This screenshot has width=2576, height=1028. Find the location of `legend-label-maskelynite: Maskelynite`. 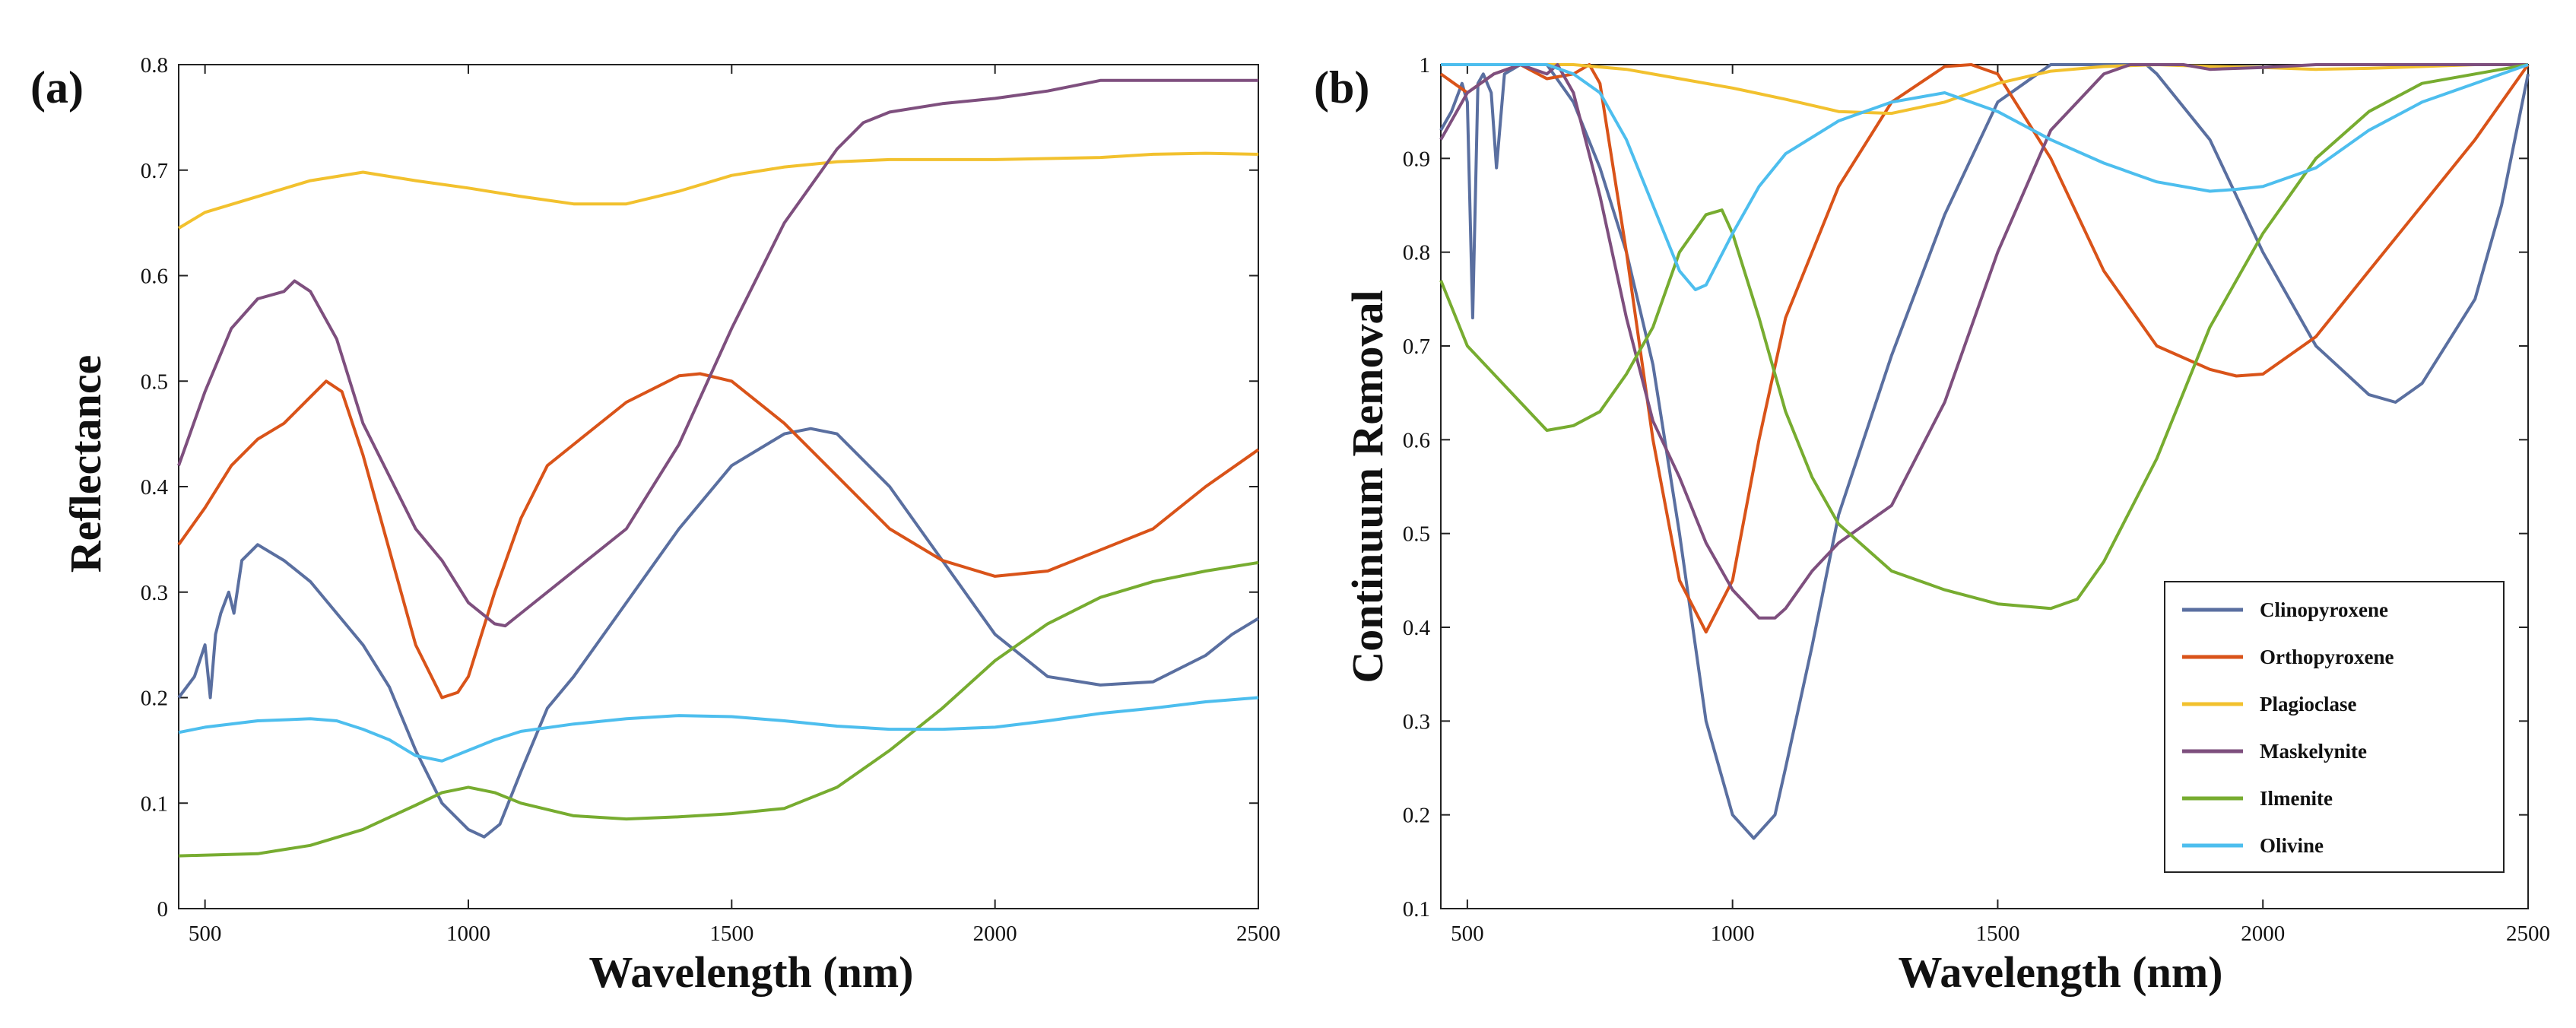

legend-label-maskelynite: Maskelynite is located at coordinates (2314, 751).